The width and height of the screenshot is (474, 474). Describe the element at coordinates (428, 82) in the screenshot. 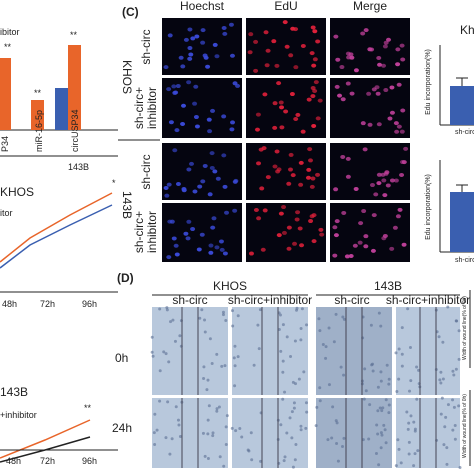

I see `y-label: Edu incorporation(%)` at that location.